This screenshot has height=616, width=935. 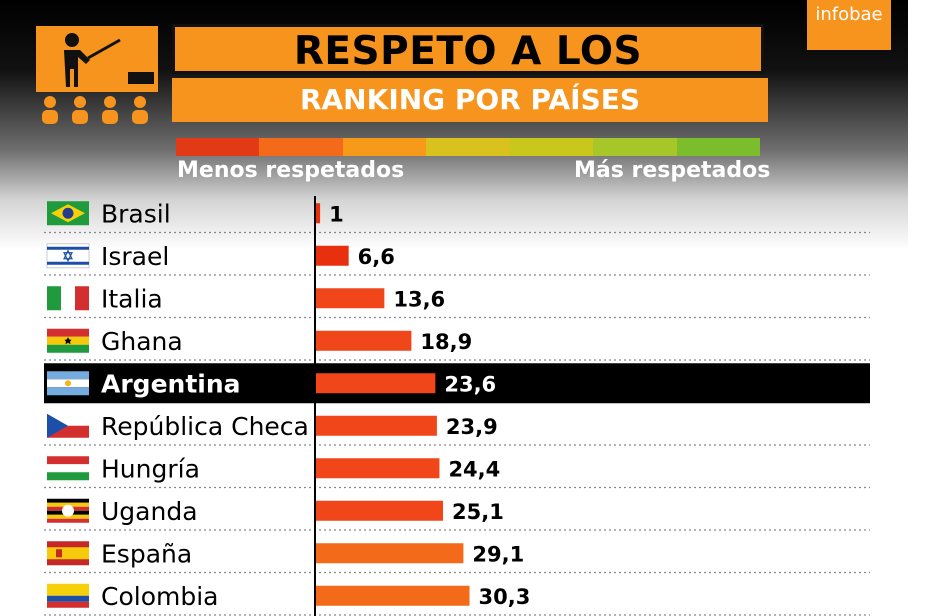 What do you see at coordinates (150, 468) in the screenshot?
I see `category-label-7: Hungría` at bounding box center [150, 468].